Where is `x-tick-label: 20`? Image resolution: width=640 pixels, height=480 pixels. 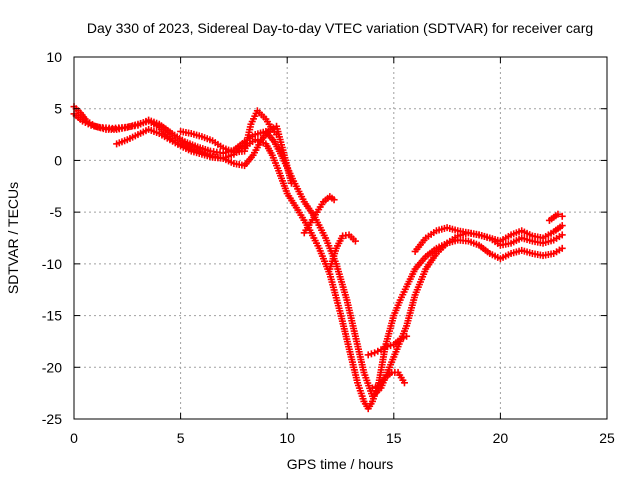
x-tick-label: 20 is located at coordinates (501, 438).